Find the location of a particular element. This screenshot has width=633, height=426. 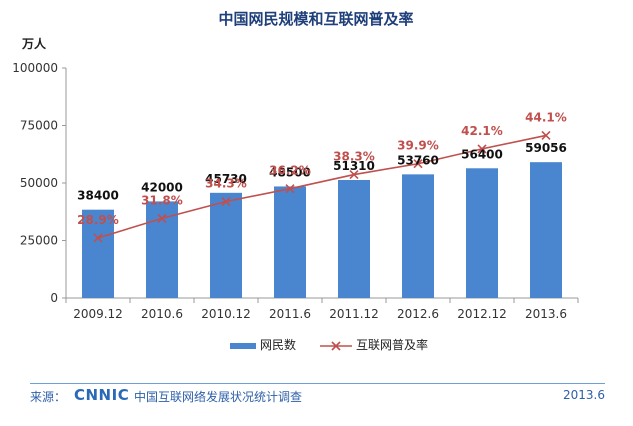

bar-value-label: 48500 is located at coordinates (290, 172).